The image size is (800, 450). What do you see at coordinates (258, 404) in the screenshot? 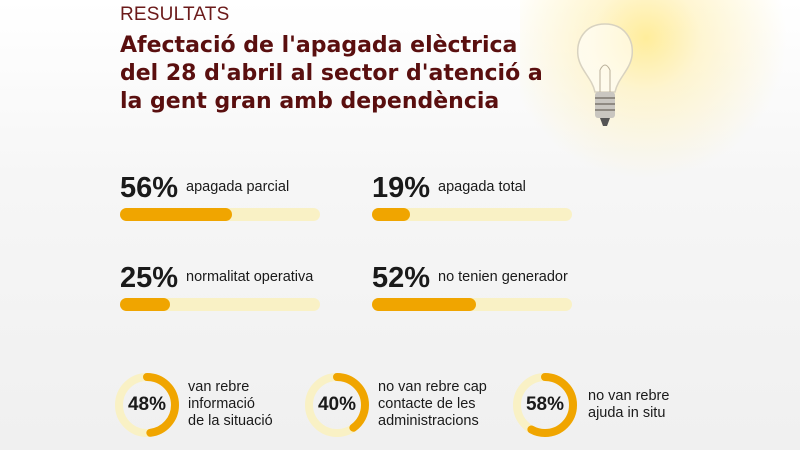
I see `donut-label: van rebre informació de la situació` at bounding box center [258, 404].